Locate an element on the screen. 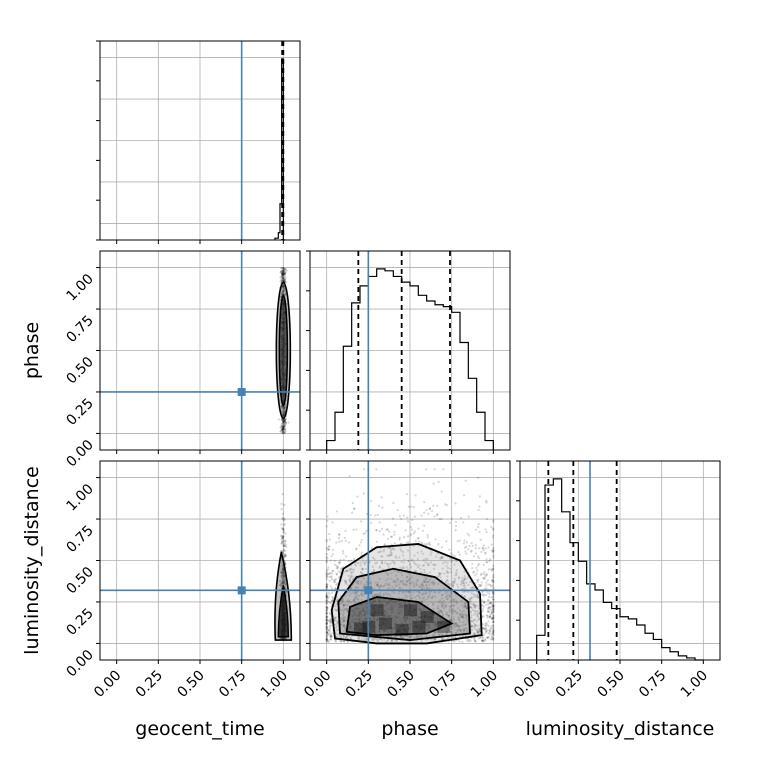  density-cell is located at coordinates (377, 610).